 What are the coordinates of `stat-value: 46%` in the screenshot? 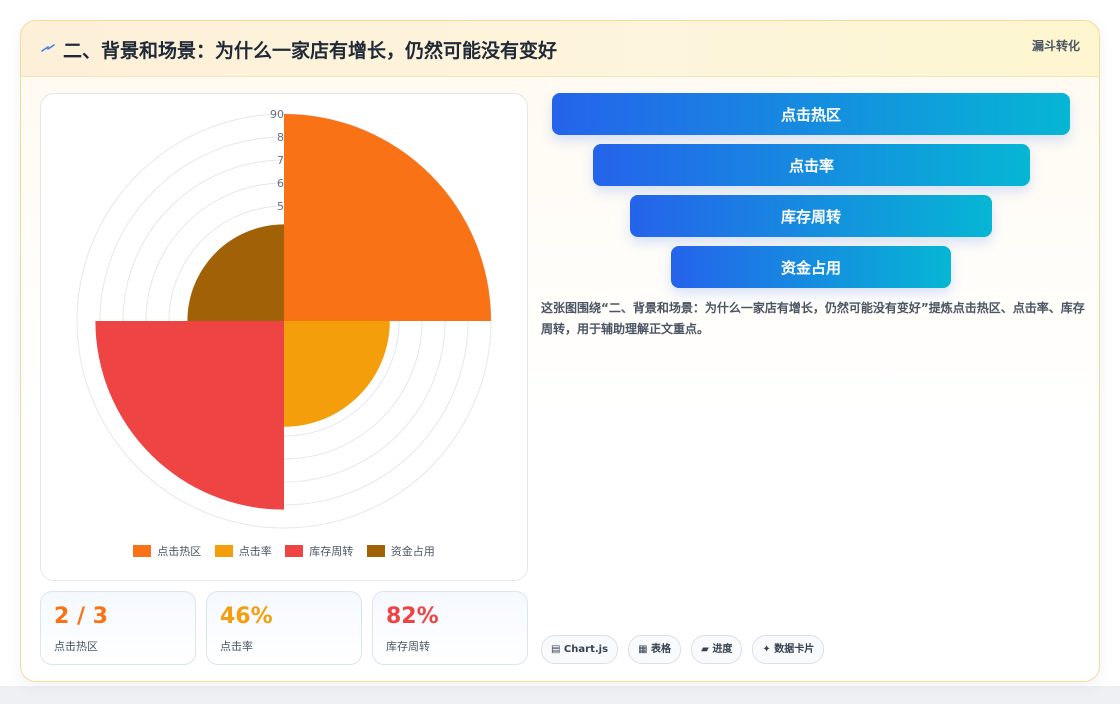 It's located at (246, 616).